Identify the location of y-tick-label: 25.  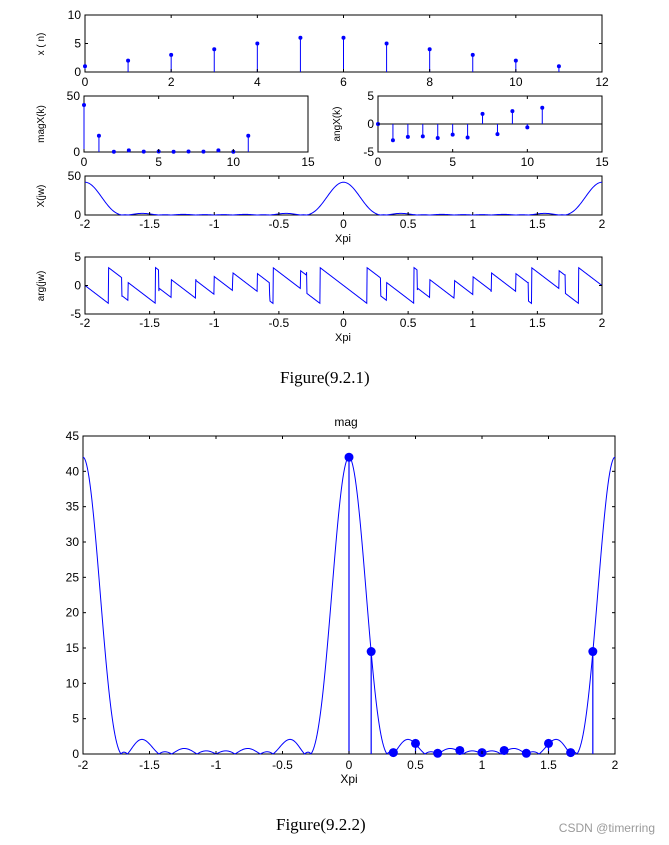
(73, 577).